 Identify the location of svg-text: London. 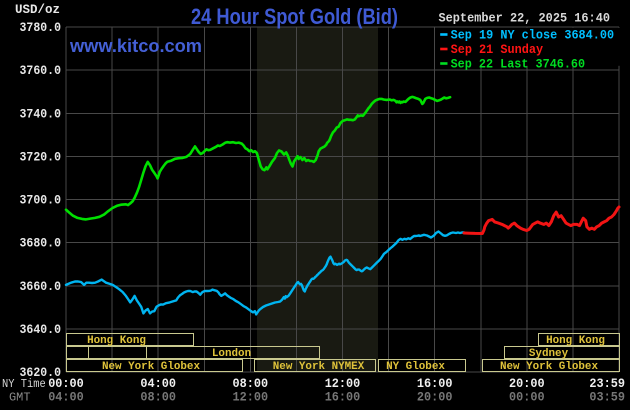
(231, 354).